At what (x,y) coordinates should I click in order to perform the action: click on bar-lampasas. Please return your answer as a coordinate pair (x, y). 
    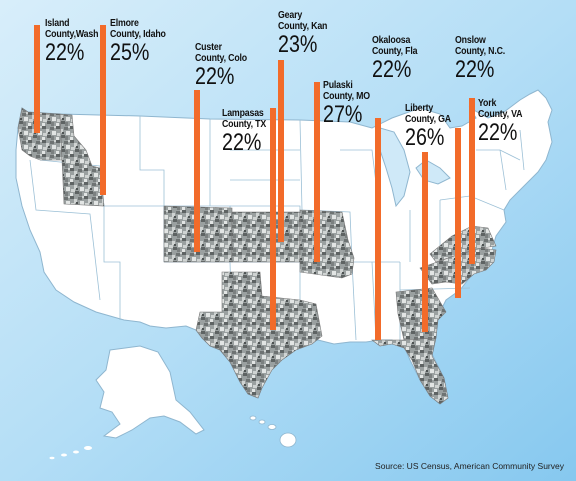
    Looking at the image, I should click on (273, 219).